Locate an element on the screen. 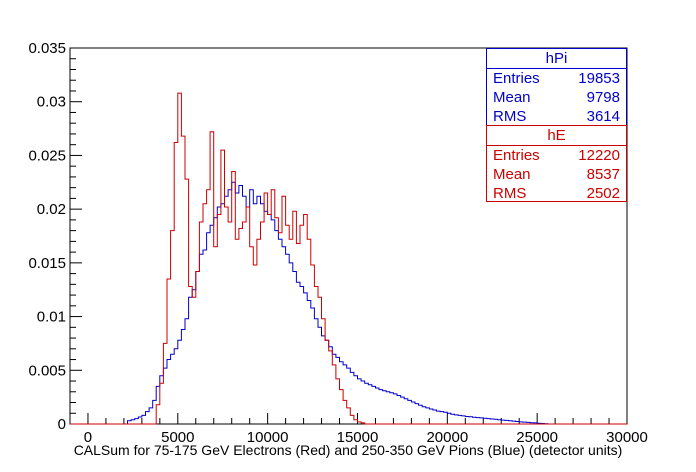  y-tick-label: 0.005 is located at coordinates (47, 370).